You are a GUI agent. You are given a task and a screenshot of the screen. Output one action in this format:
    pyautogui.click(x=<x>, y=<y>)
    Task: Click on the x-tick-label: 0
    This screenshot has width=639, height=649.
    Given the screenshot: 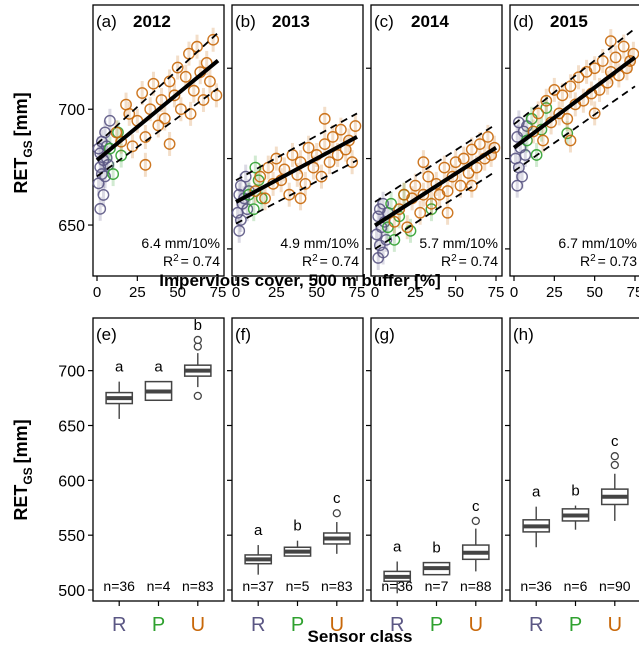 What is the action you would take?
    pyautogui.click(x=236, y=292)
    